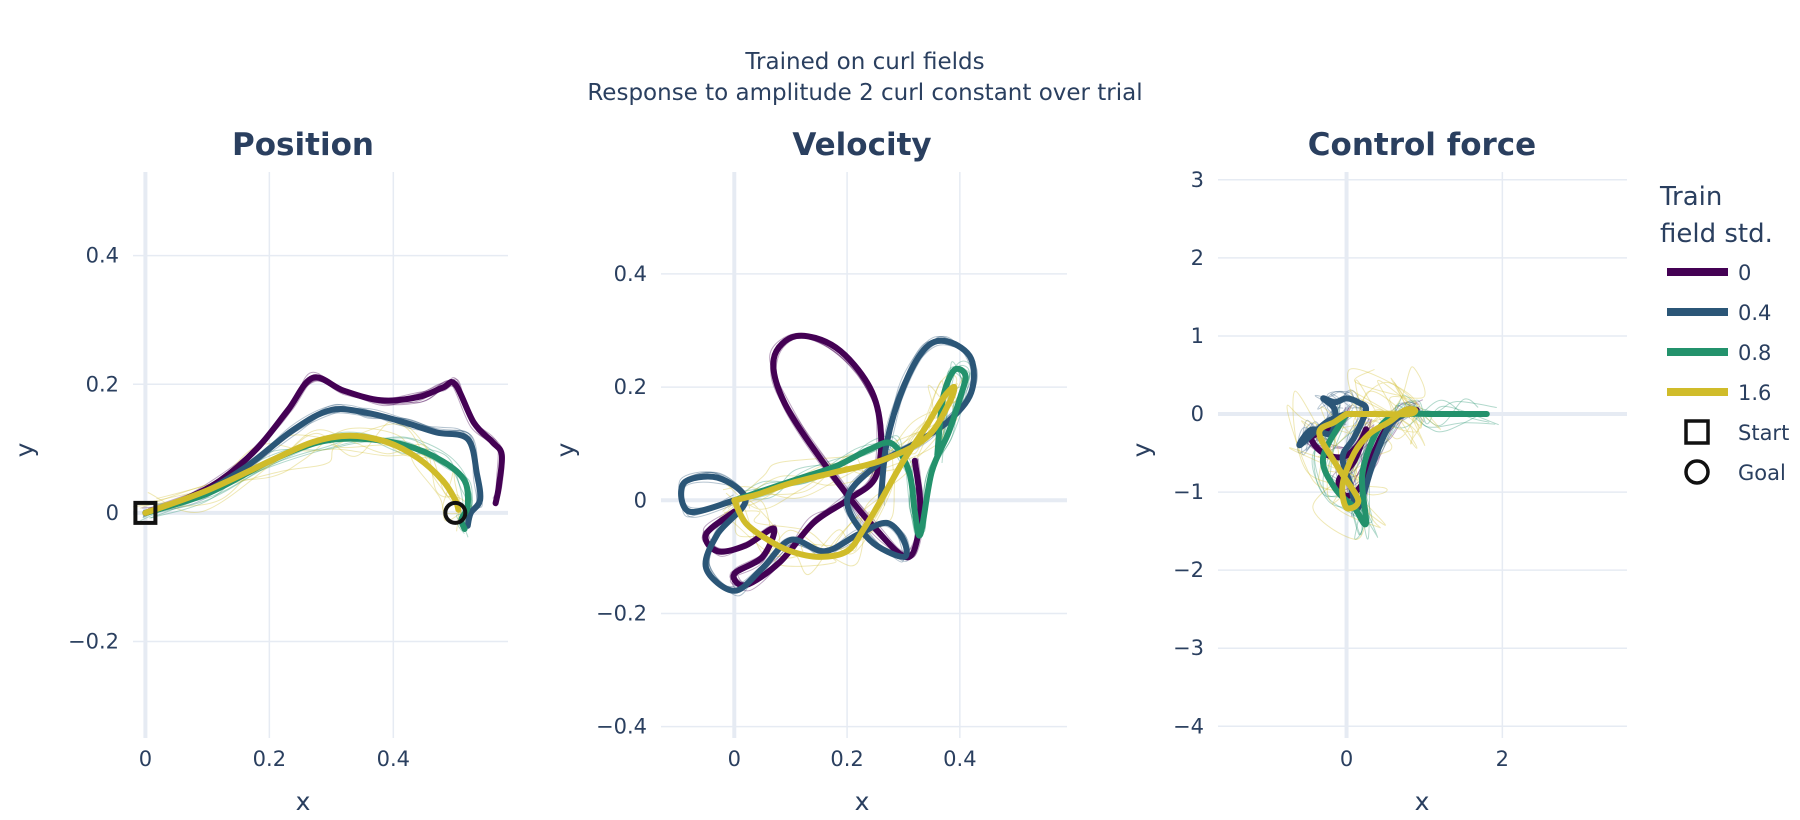  I want to click on control-force-x-tick-label: 2, so click(1502, 759).